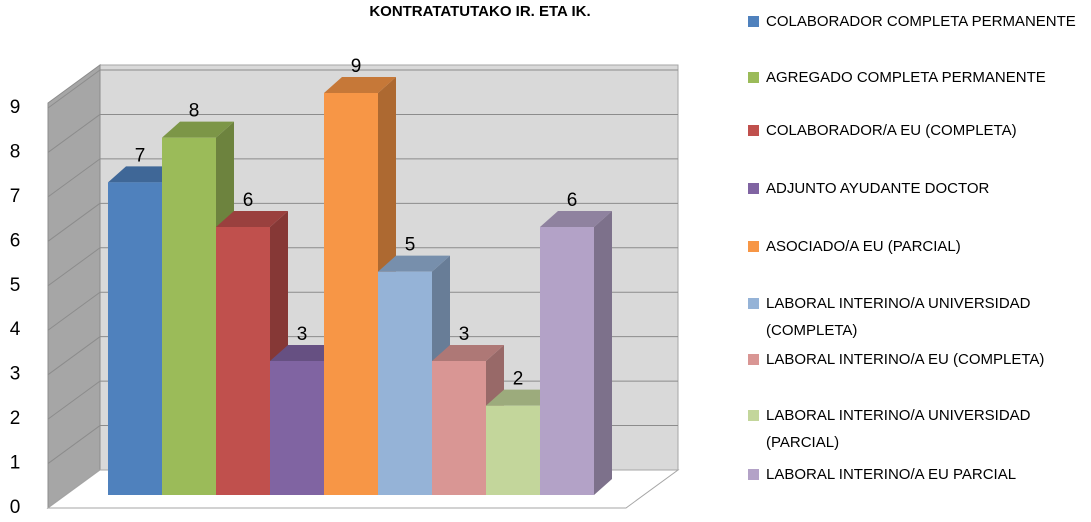 The height and width of the screenshot is (522, 1091). What do you see at coordinates (15, 285) in the screenshot?
I see `y-tick-label: 5` at bounding box center [15, 285].